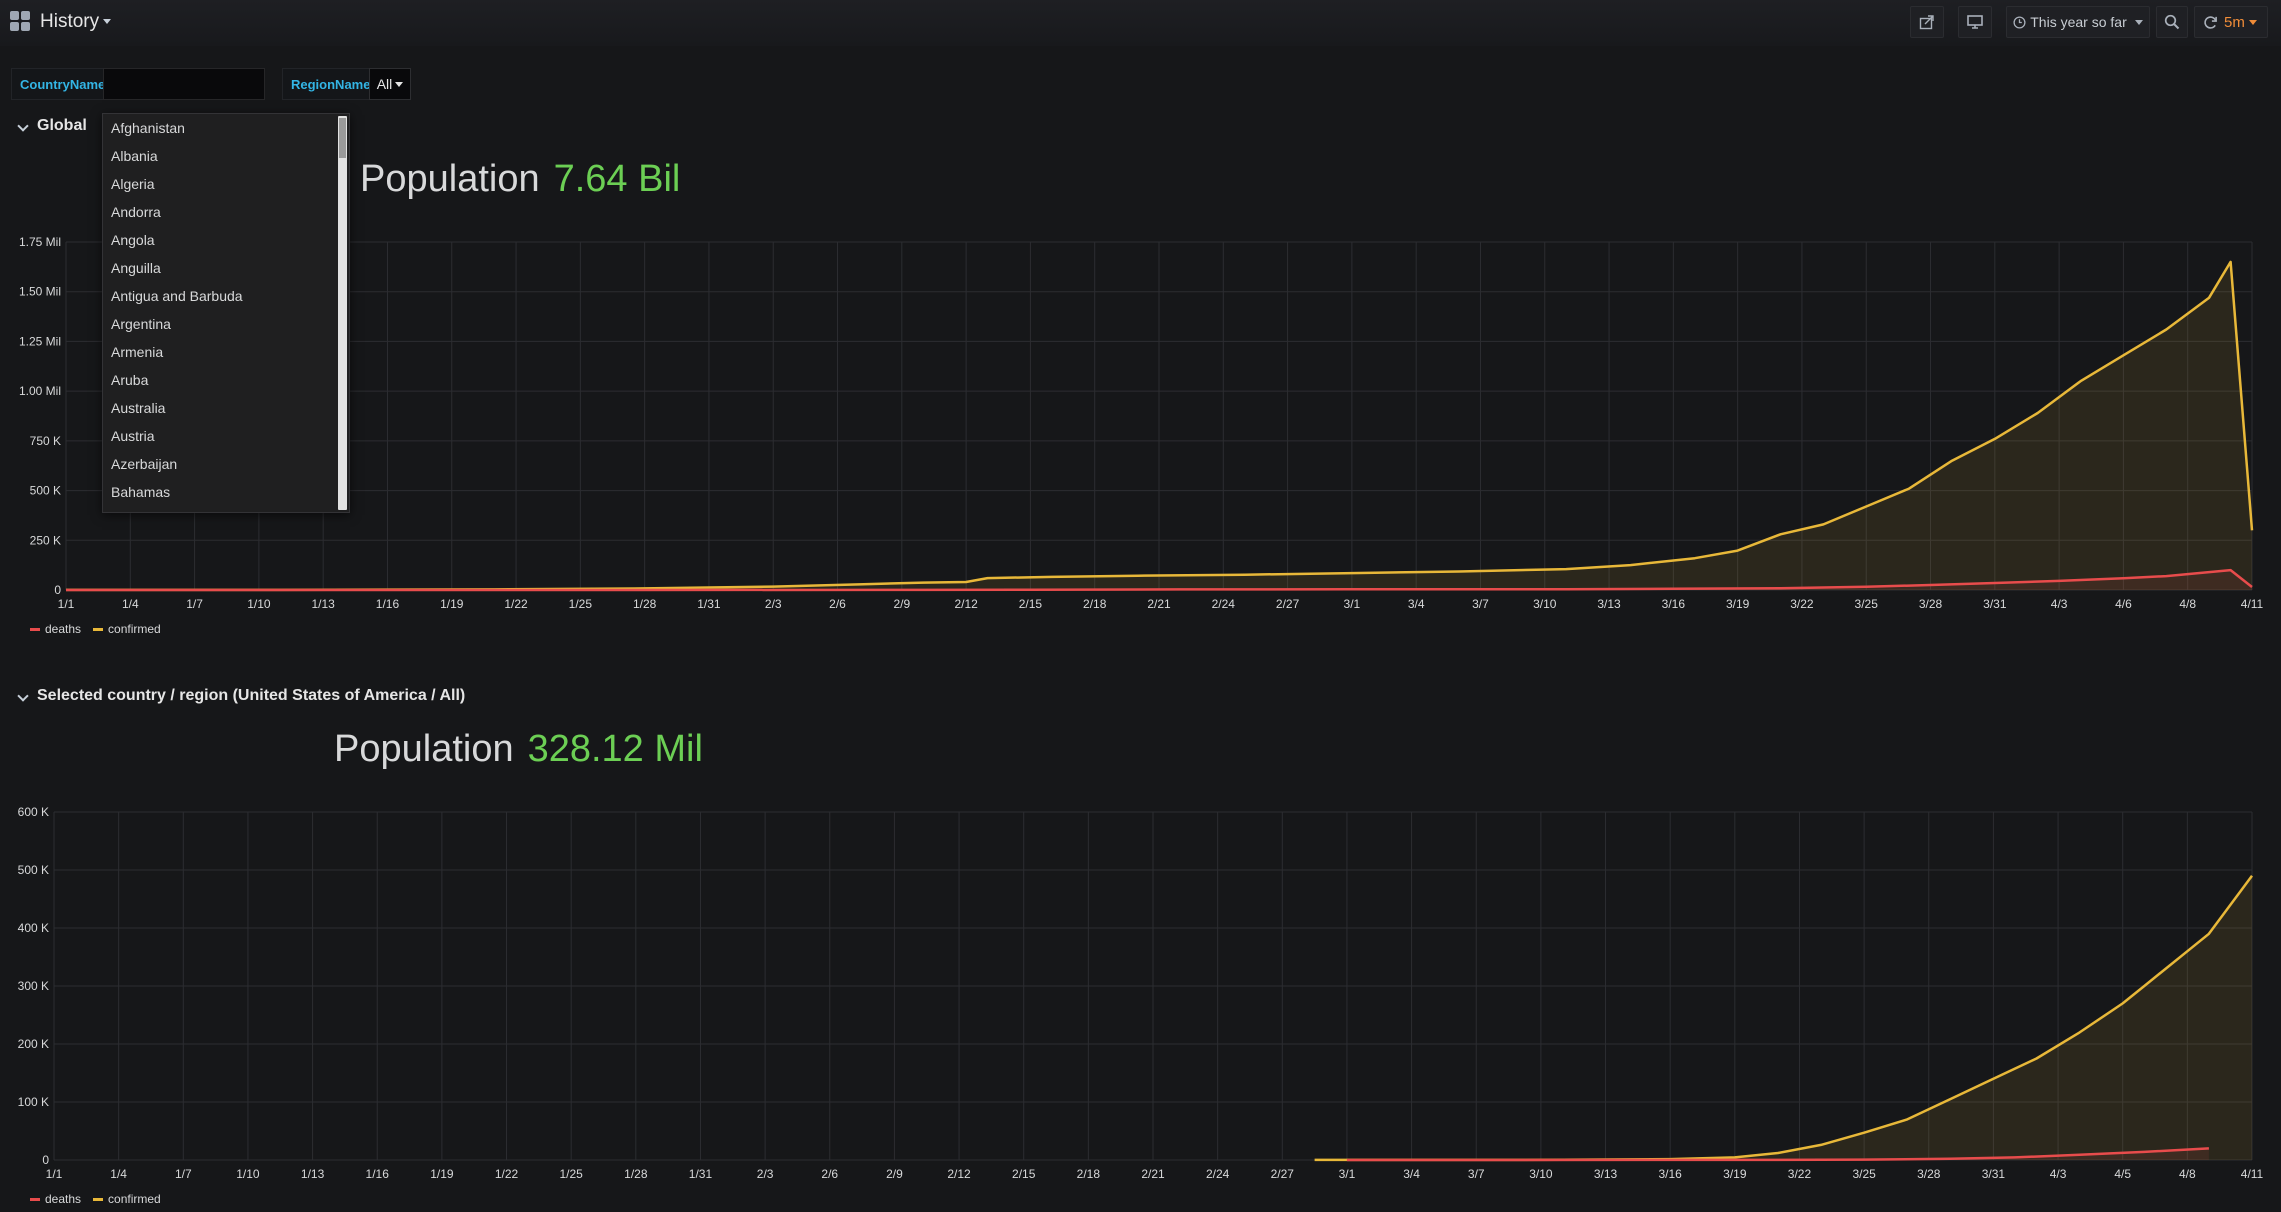  What do you see at coordinates (134, 156) in the screenshot?
I see `dropdown-option: Albania` at bounding box center [134, 156].